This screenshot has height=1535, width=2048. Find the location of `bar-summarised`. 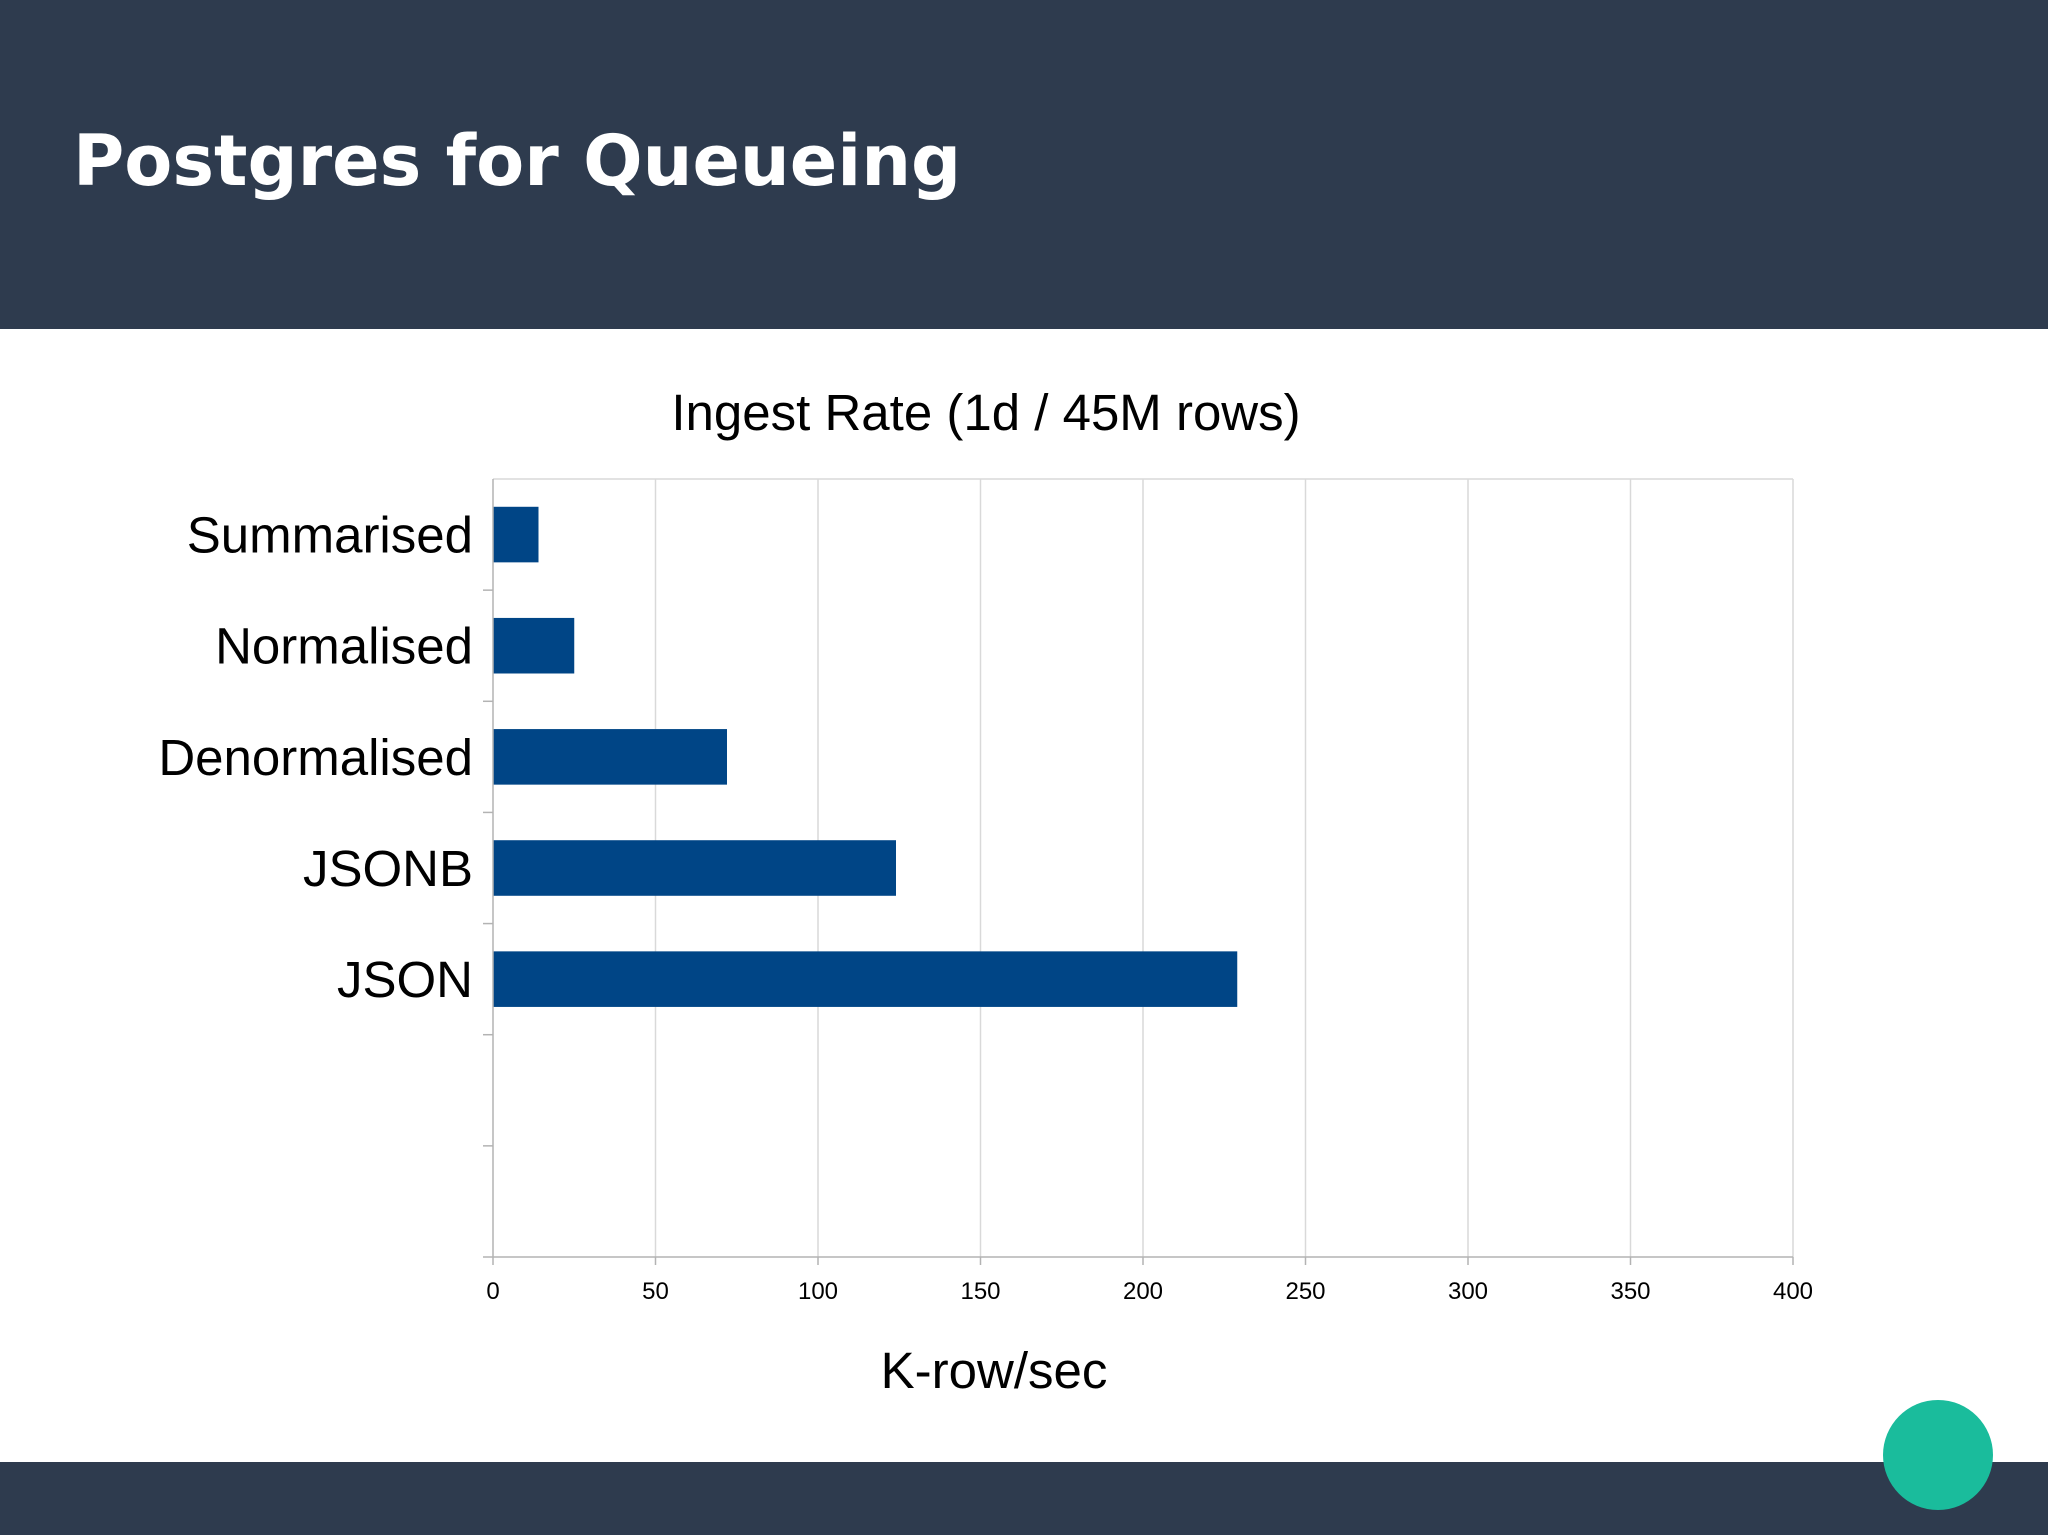

bar-summarised is located at coordinates (516, 534).